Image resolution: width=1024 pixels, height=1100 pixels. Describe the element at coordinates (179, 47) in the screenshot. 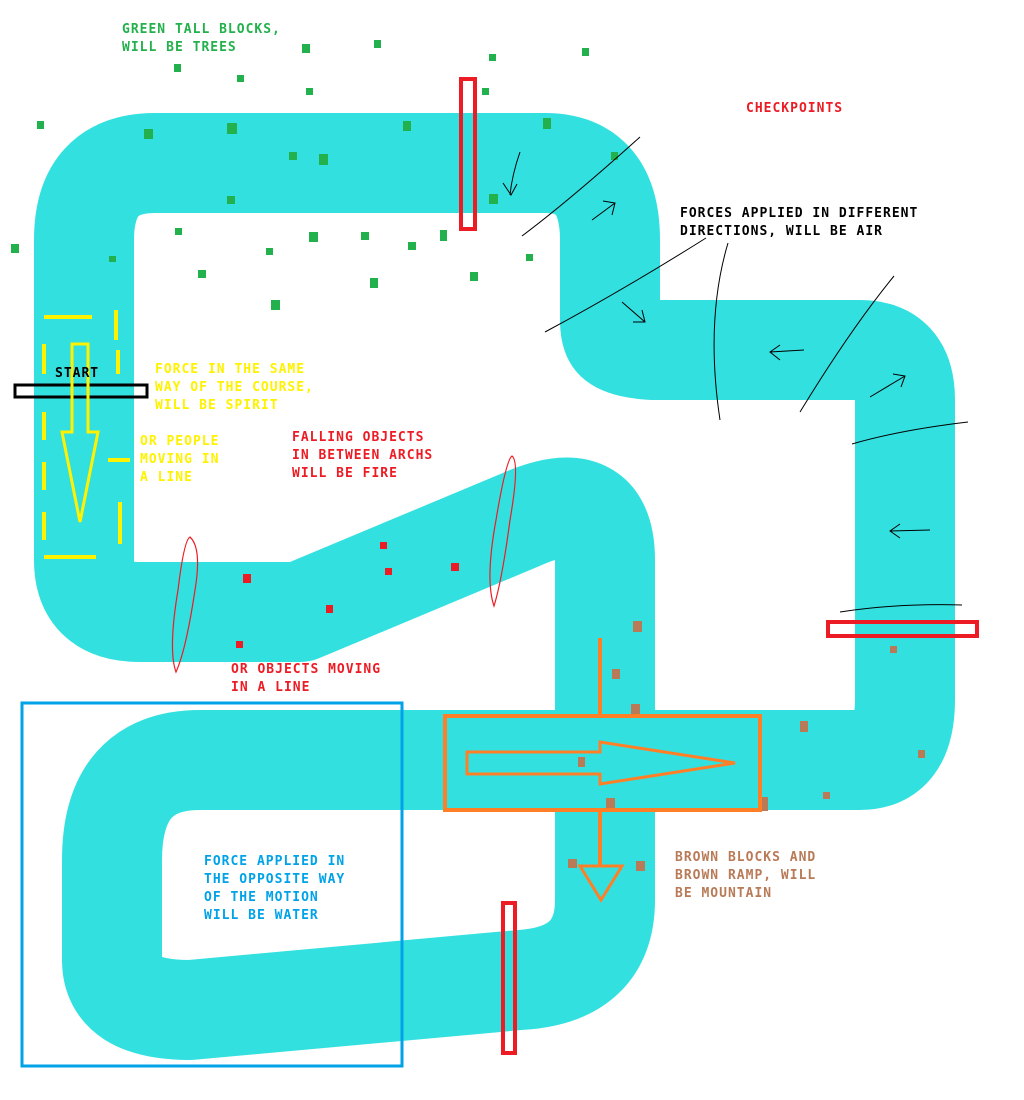

I see `trees-line-2: WILL BE TREES` at that location.